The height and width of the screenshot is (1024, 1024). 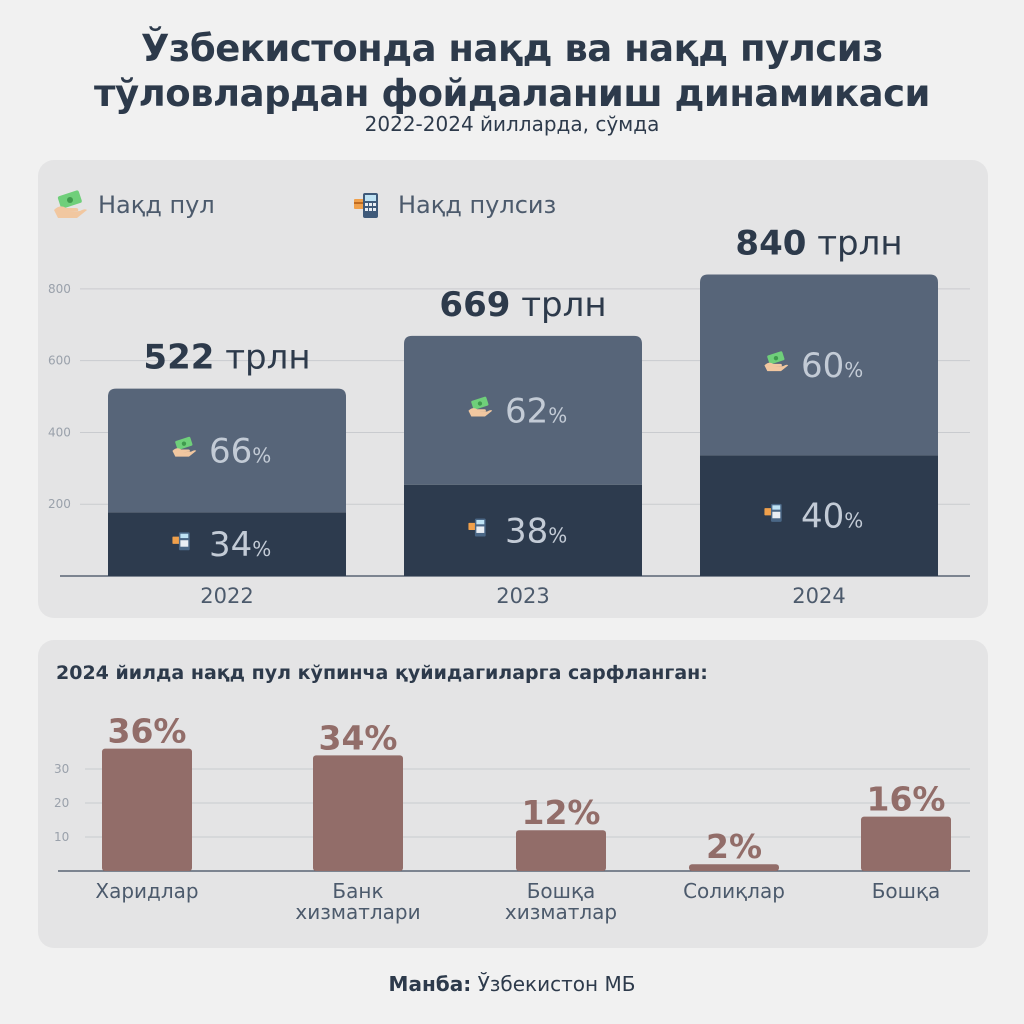 What do you see at coordinates (226, 596) in the screenshot?
I see `x-tick-label: 2022` at bounding box center [226, 596].